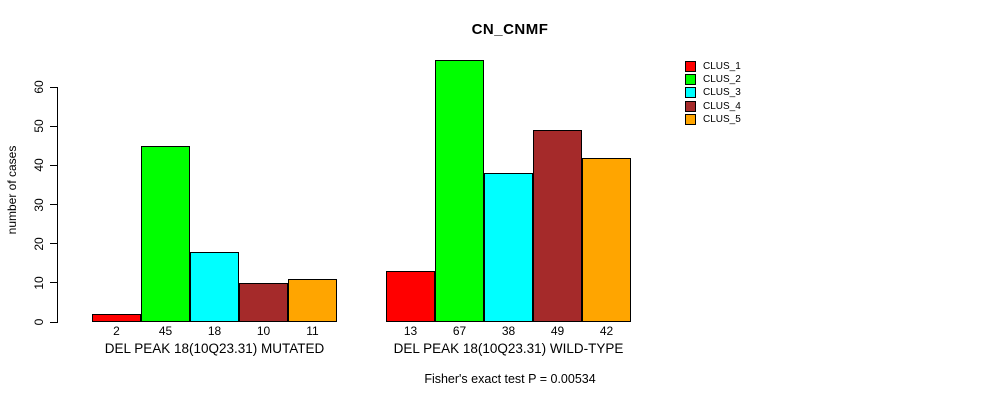 The height and width of the screenshot is (400, 990). I want to click on y-tick-label: 30, so click(39, 204).